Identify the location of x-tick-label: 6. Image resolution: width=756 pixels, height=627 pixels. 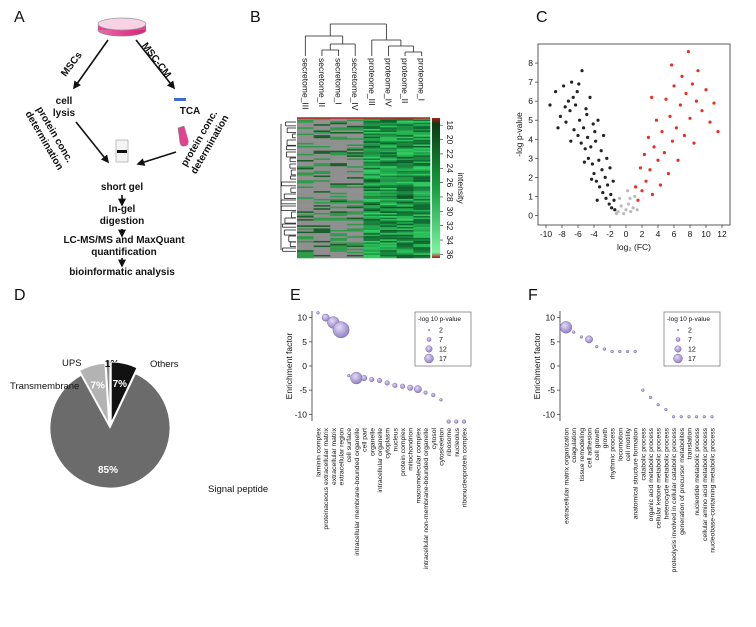
(674, 234).